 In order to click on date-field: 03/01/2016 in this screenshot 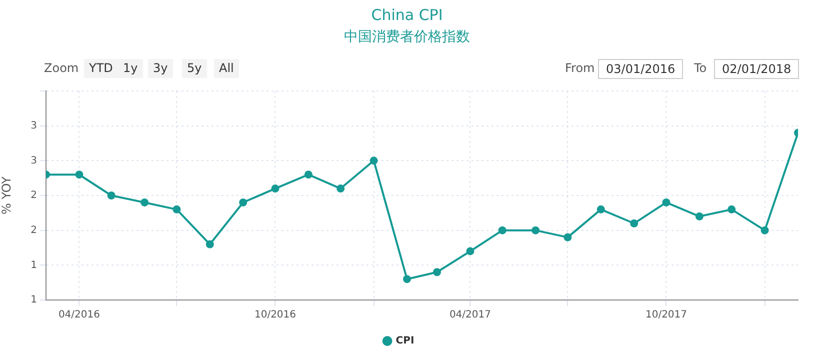, I will do `click(641, 69)`.